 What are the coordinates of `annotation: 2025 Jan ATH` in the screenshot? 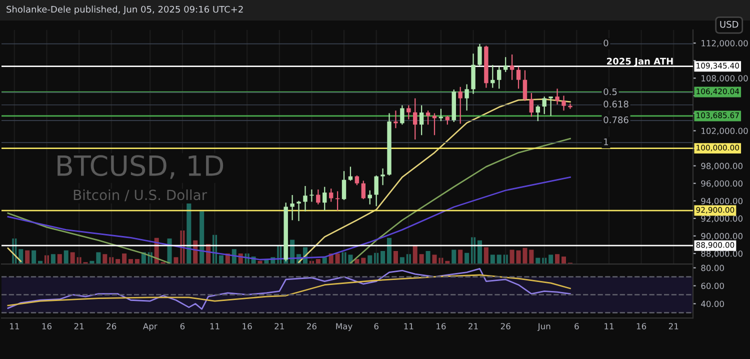 It's located at (640, 62).